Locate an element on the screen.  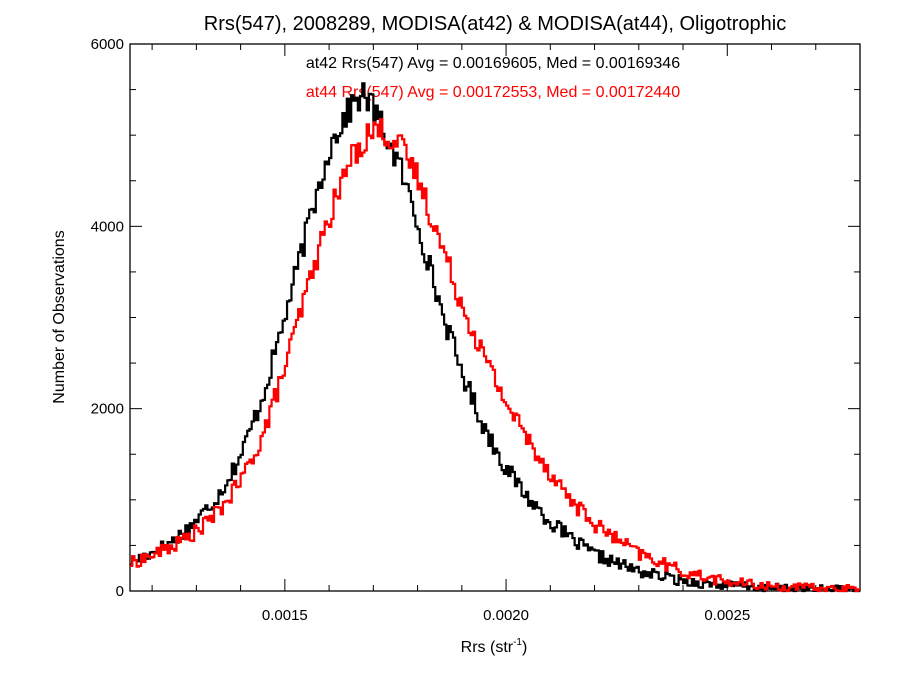
x-tick-label: 0.0020 is located at coordinates (506, 615).